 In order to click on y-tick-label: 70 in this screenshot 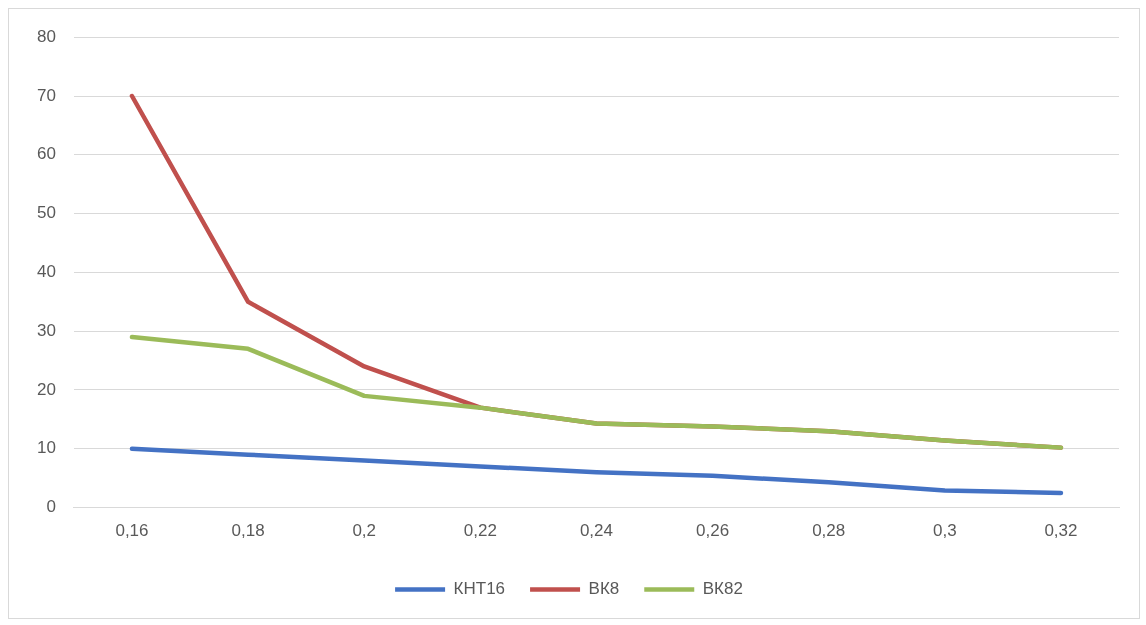, I will do `click(46, 95)`.